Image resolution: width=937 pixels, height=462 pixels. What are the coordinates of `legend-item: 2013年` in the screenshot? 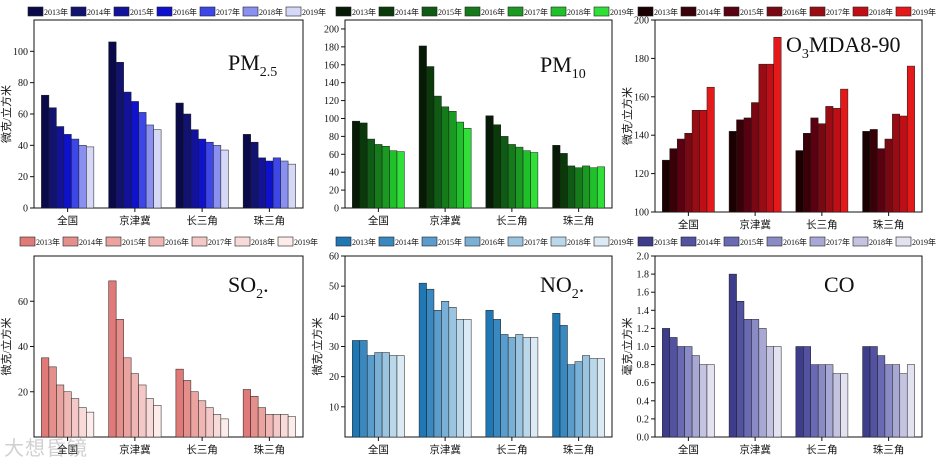 It's located at (39, 241).